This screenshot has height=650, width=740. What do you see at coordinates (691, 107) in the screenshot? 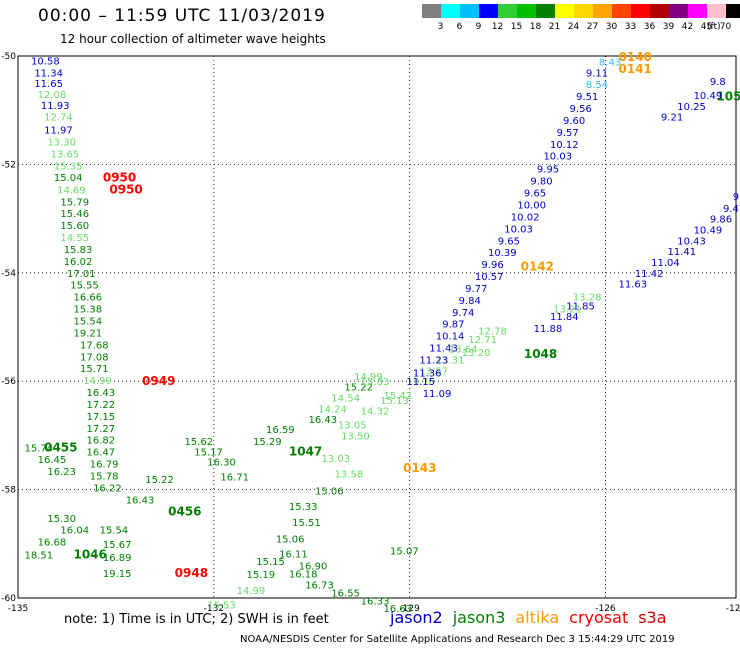
I see `wave-height-label: 10.25` at bounding box center [691, 107].